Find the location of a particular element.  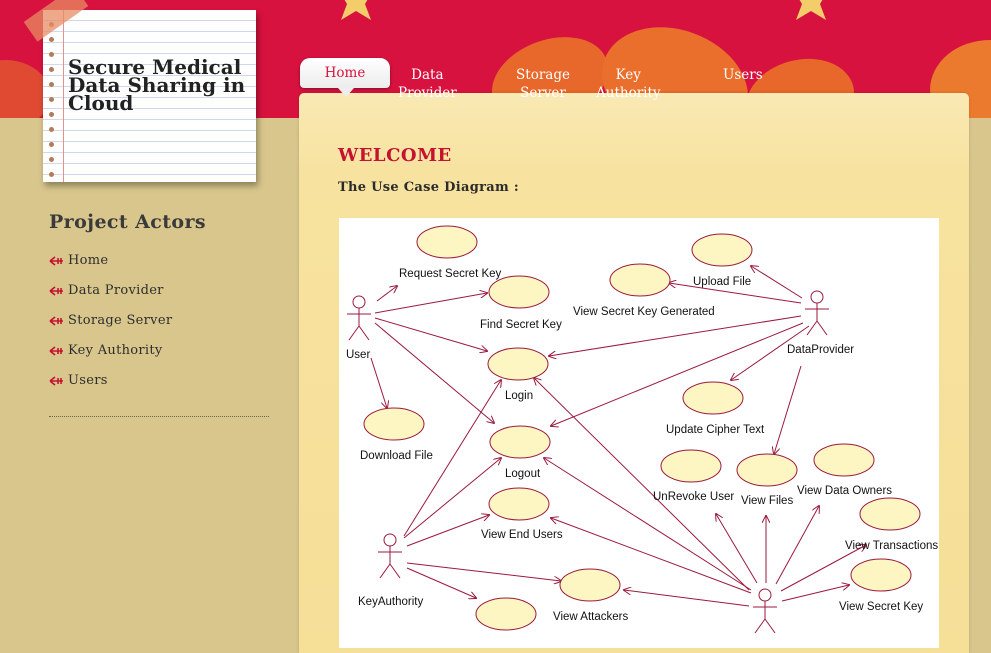

server-to-login-line is located at coordinates (642, 484).